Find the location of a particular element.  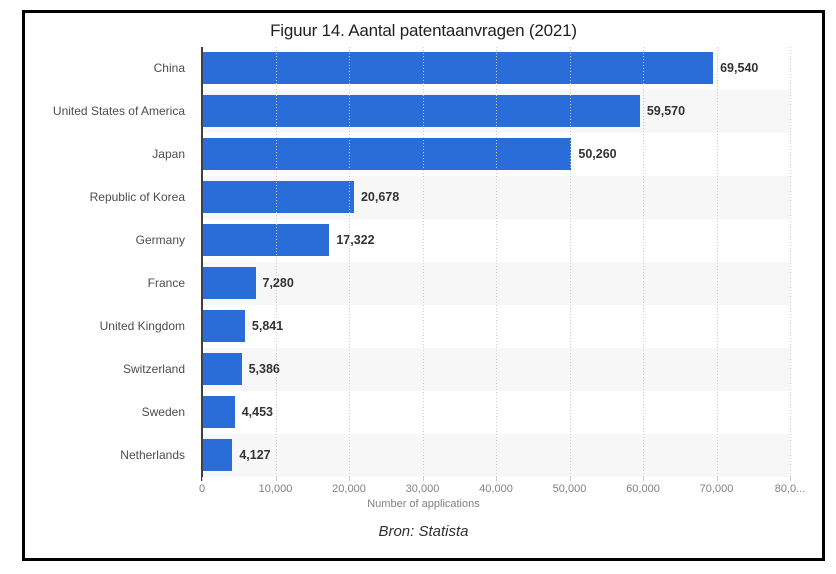

category-label: France is located at coordinates (166, 283).